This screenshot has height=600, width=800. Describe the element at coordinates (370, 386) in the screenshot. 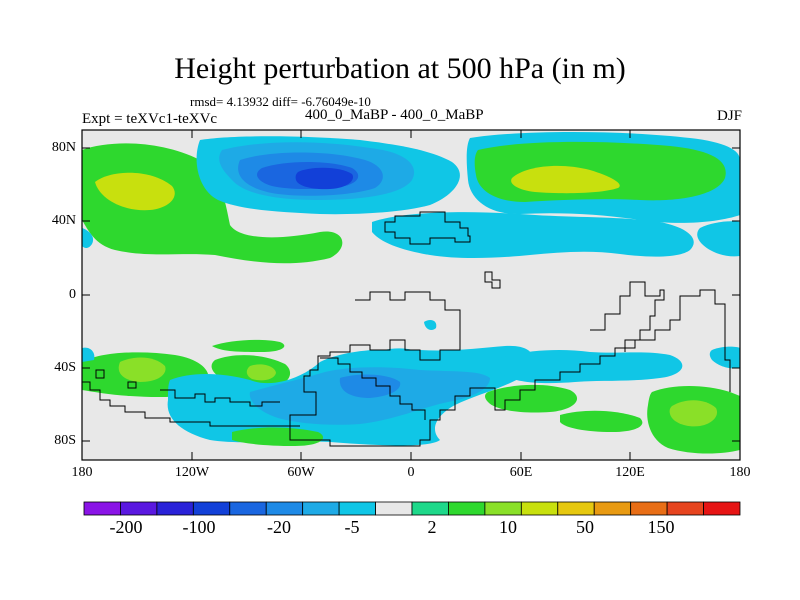

I see `contour-s-blue-core` at that location.